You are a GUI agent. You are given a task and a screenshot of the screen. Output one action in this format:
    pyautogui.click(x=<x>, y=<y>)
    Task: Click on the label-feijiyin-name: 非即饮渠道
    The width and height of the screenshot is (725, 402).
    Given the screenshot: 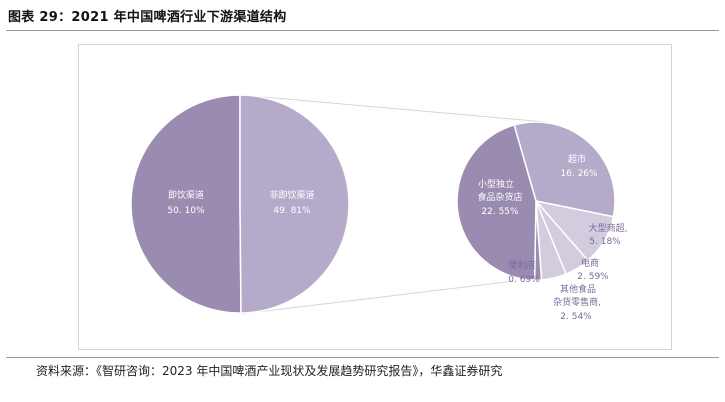 What is the action you would take?
    pyautogui.click(x=291, y=195)
    